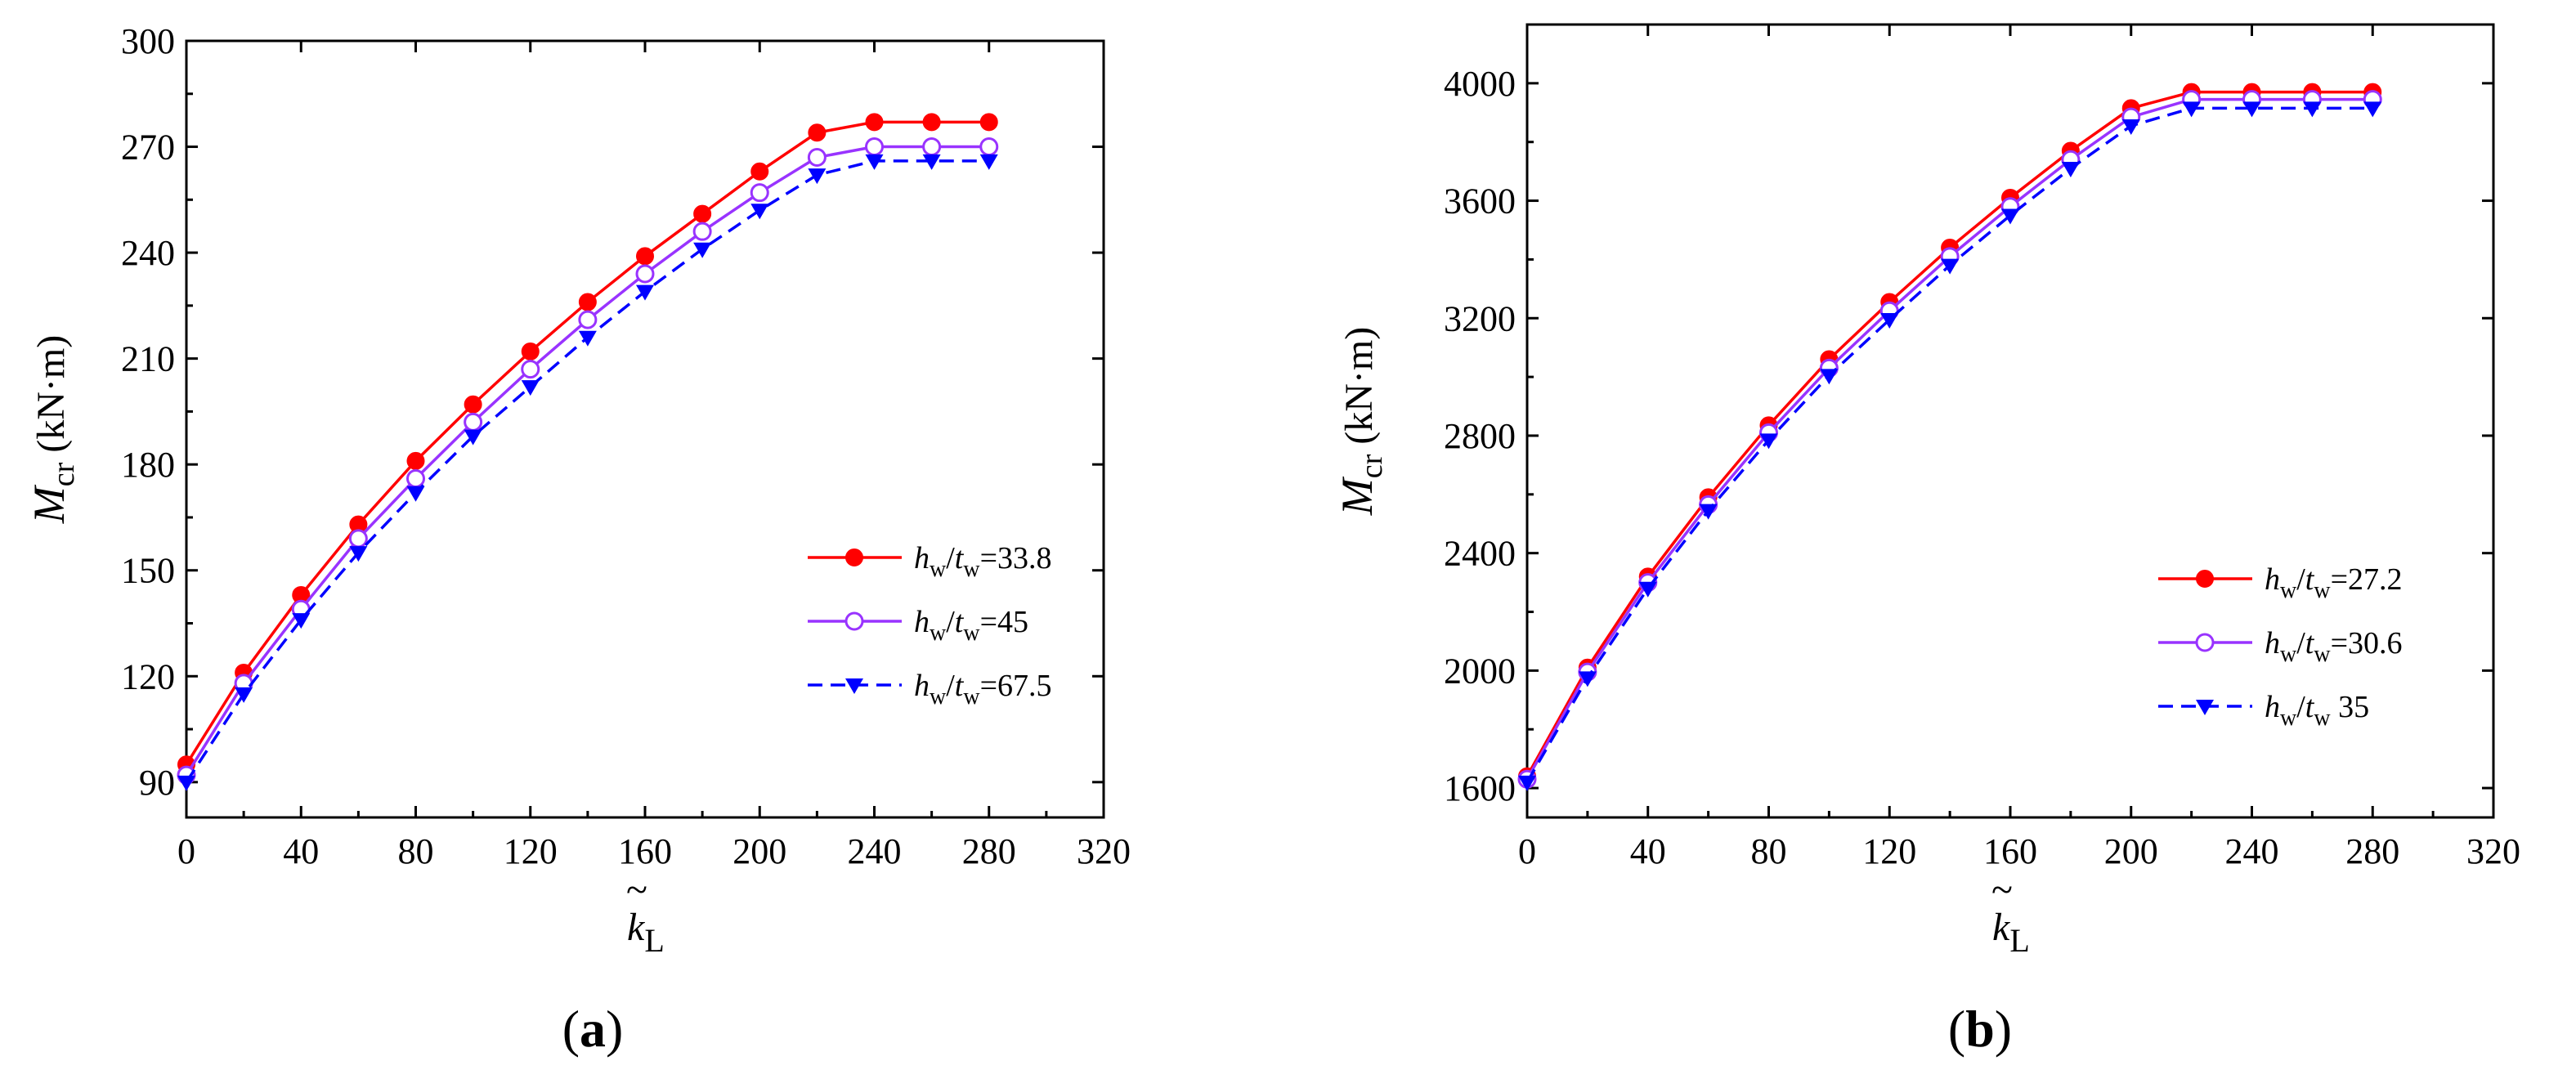 This screenshot has height=1079, width=2576. What do you see at coordinates (1648, 851) in the screenshot?
I see `x-tick-label: 40` at bounding box center [1648, 851].